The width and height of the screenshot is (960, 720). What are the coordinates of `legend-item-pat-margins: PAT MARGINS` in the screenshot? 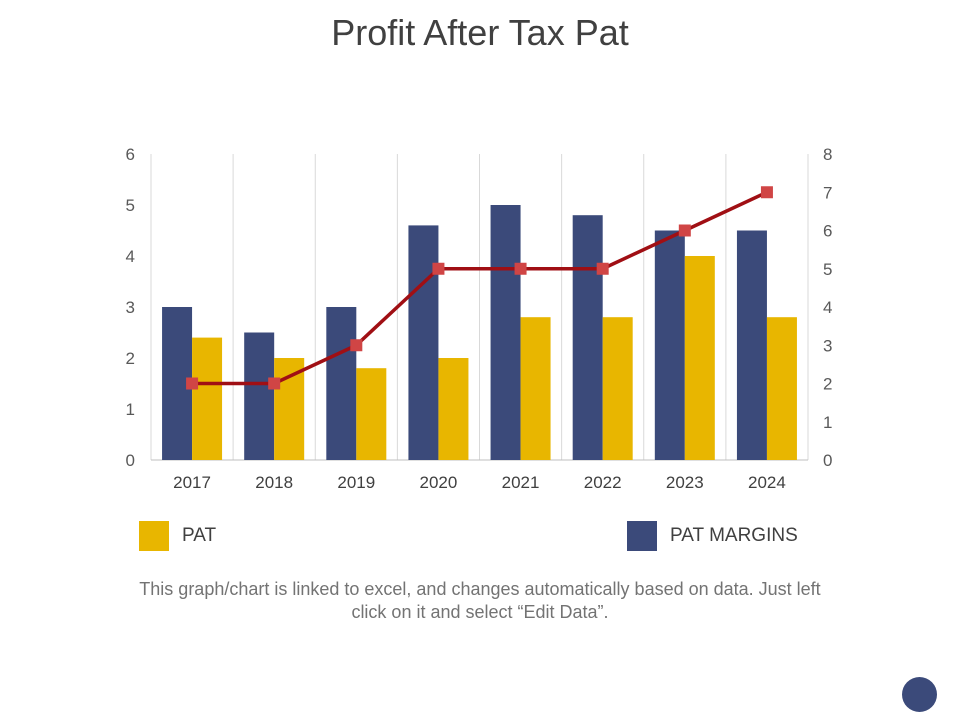 It's located at (712, 536).